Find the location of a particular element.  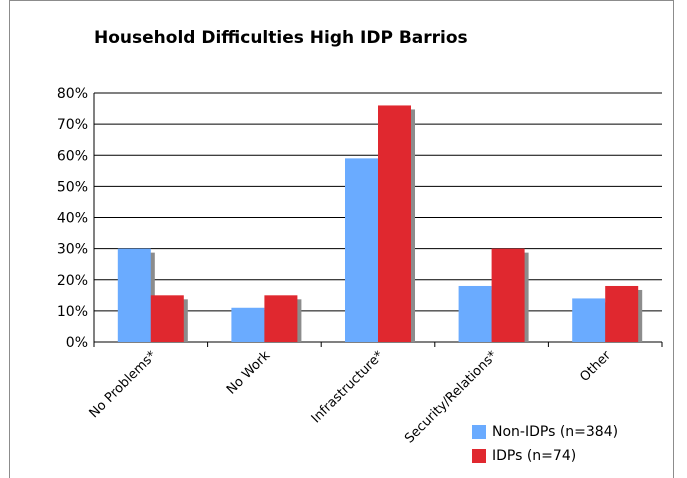

y-tick-label: 40% is located at coordinates (72, 219).